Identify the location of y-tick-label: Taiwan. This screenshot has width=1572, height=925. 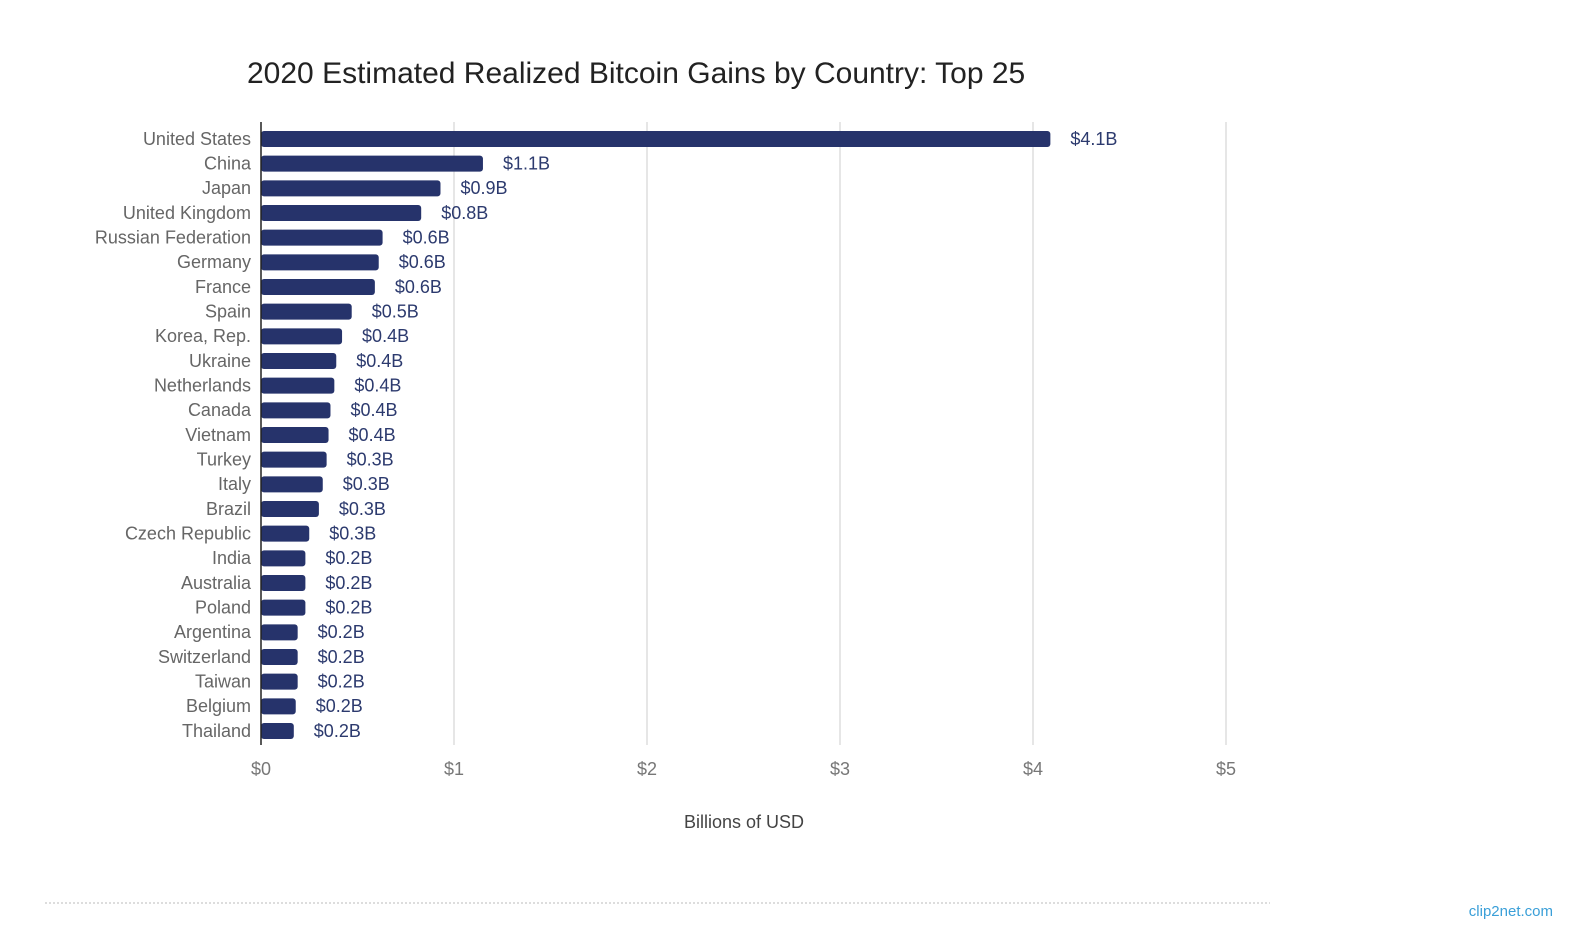
(223, 681).